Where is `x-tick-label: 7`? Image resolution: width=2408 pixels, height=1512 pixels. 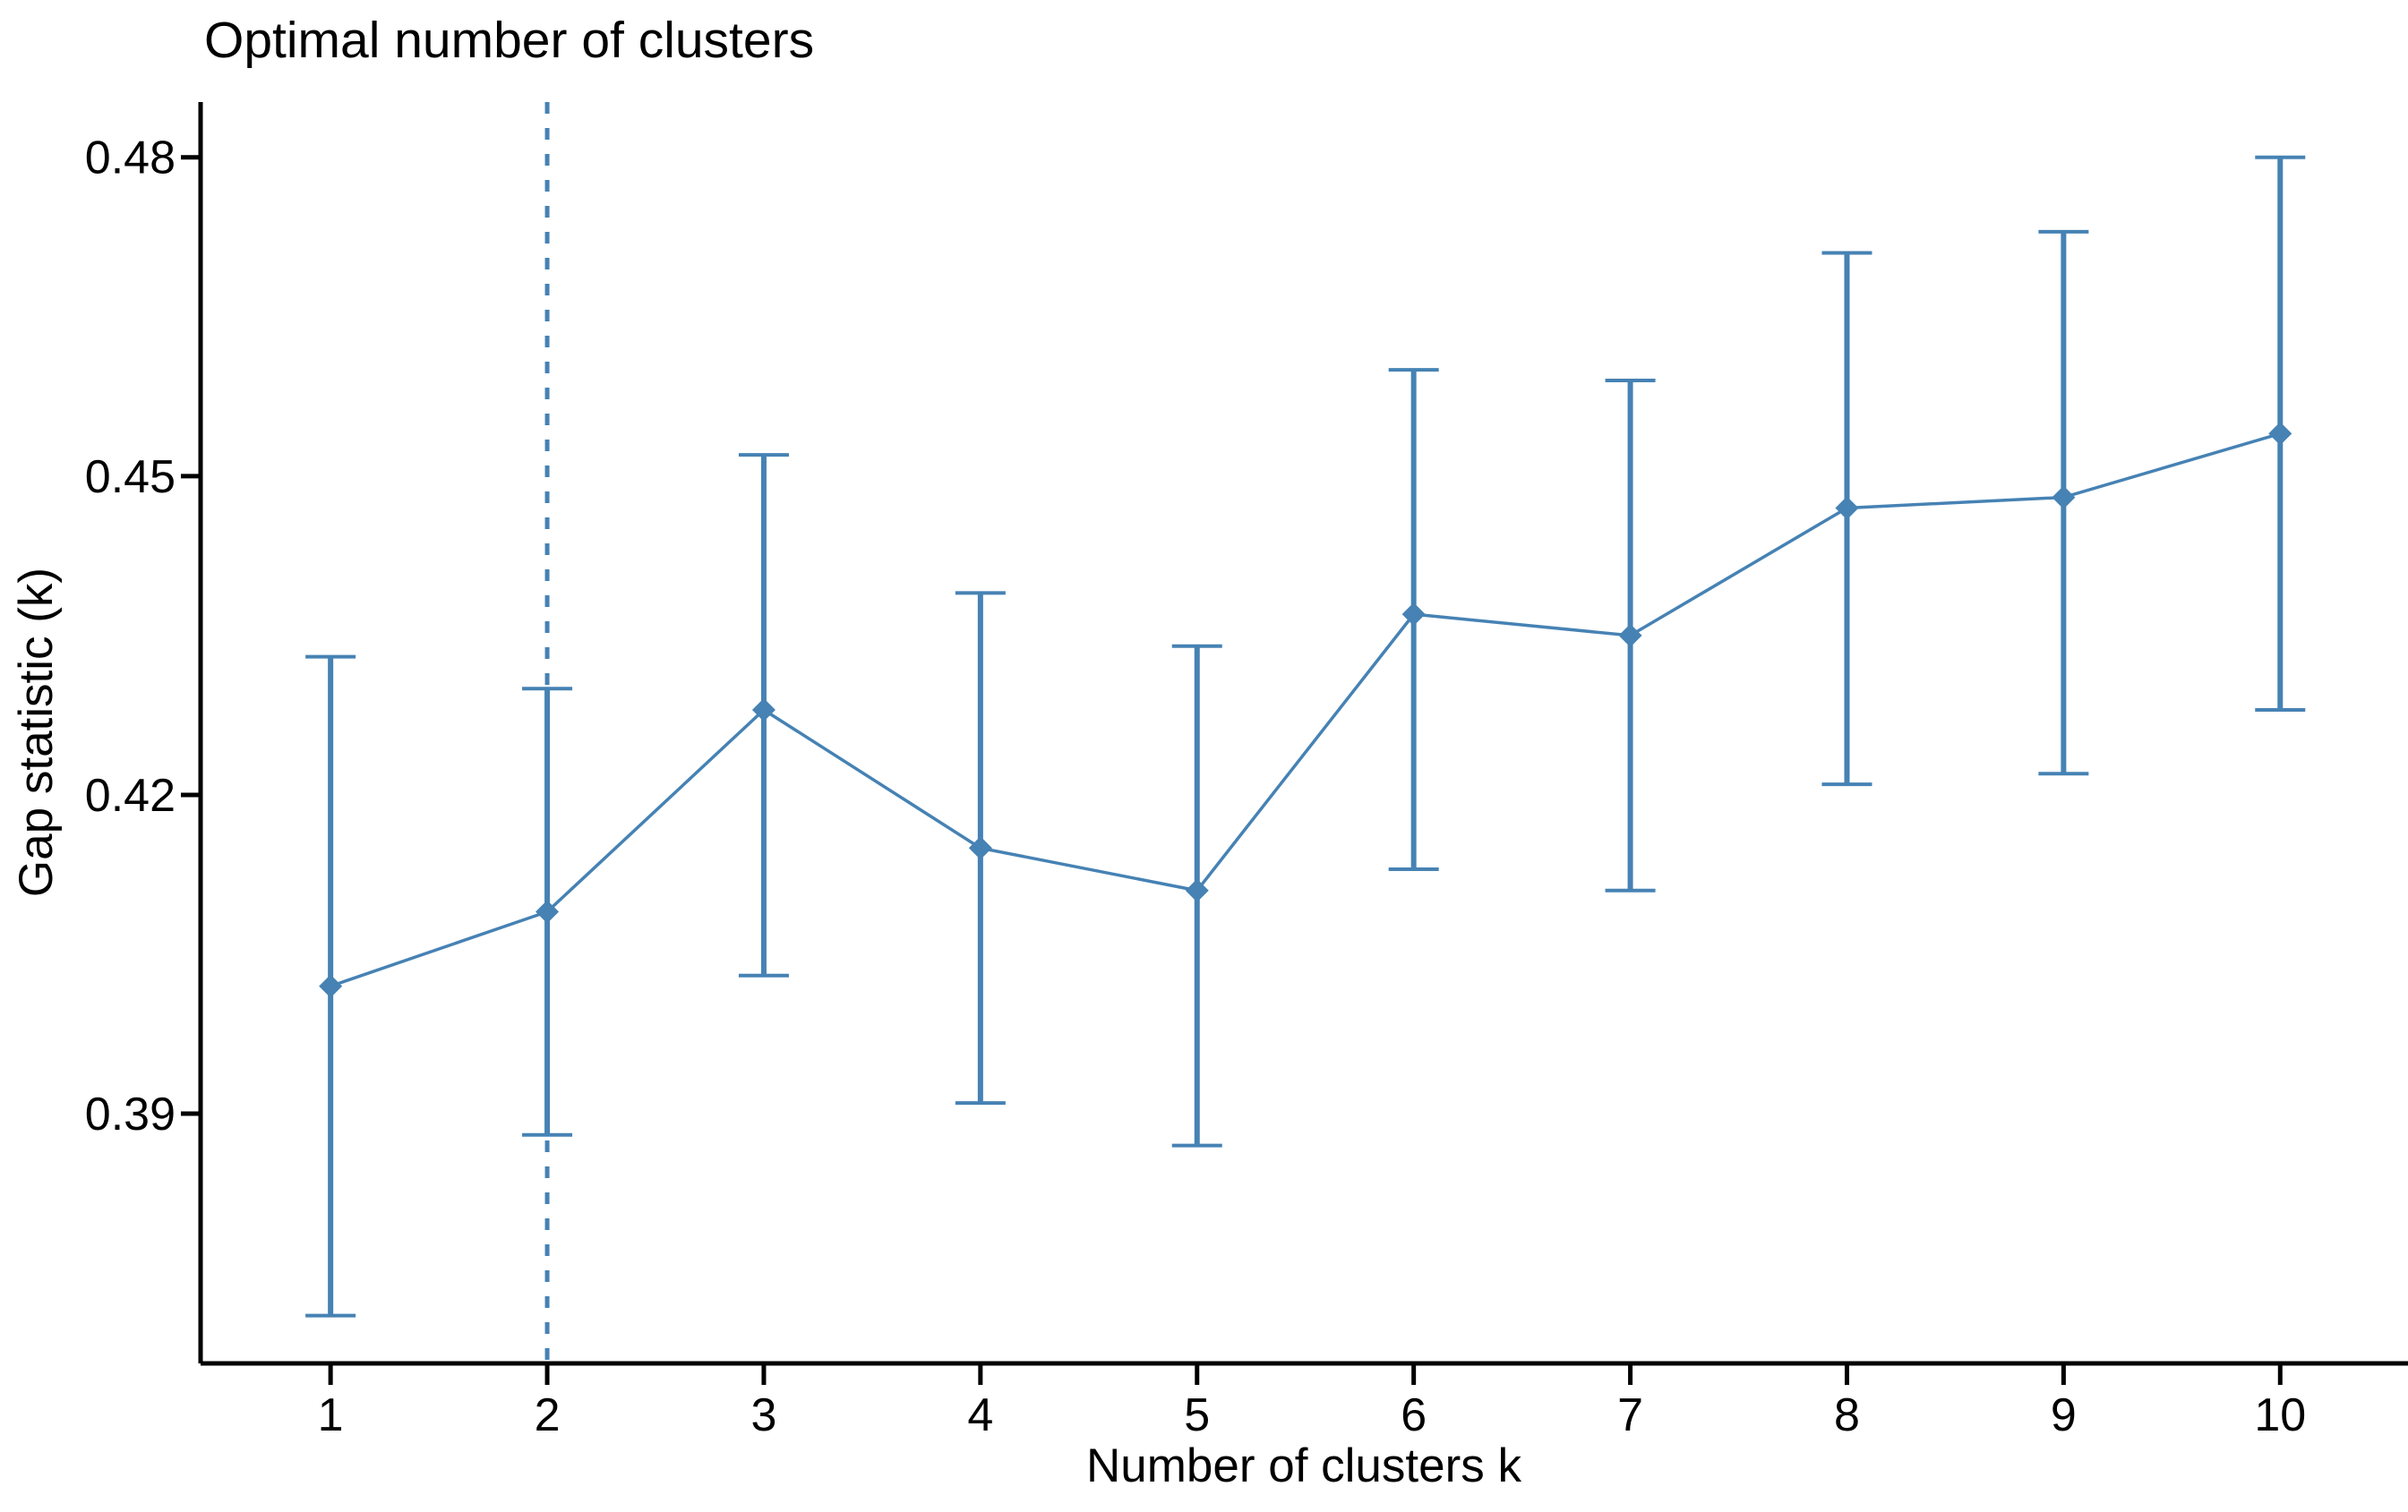
x-tick-label: 7 is located at coordinates (1630, 1415).